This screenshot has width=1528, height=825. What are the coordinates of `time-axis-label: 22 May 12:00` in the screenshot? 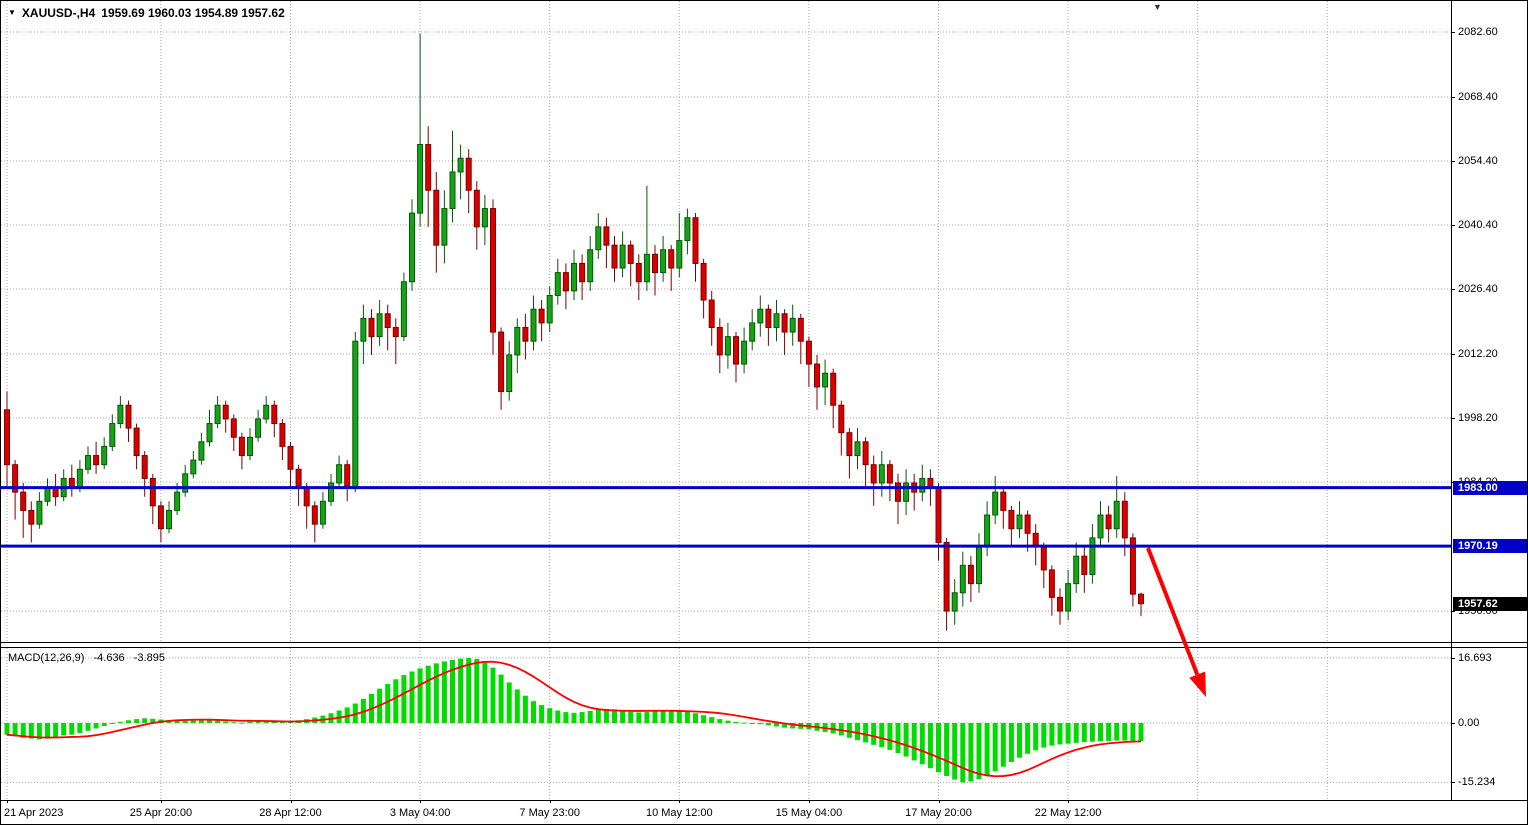 It's located at (1068, 813).